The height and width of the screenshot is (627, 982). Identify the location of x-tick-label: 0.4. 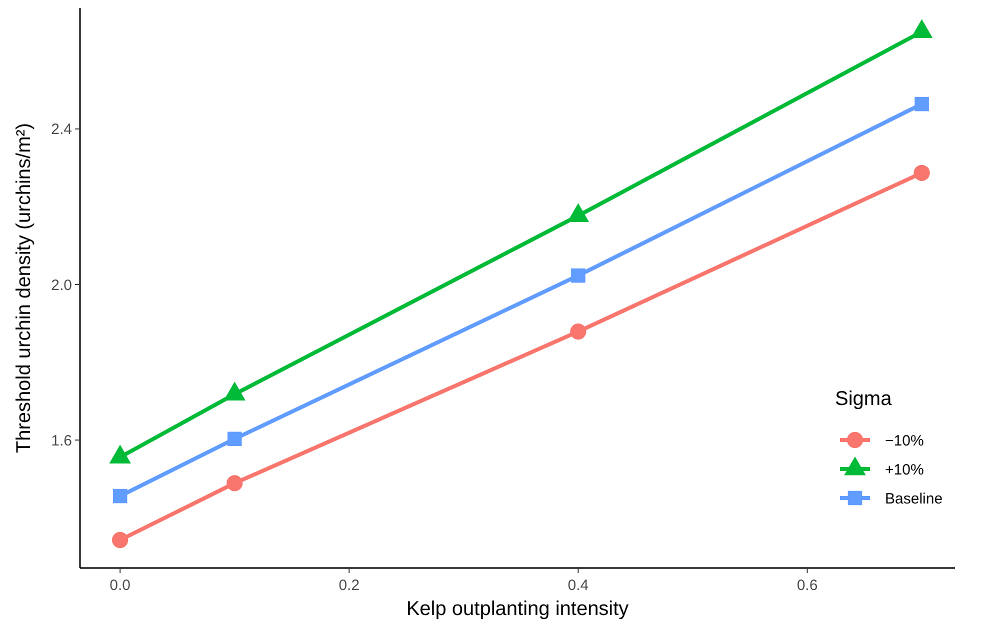
(578, 585).